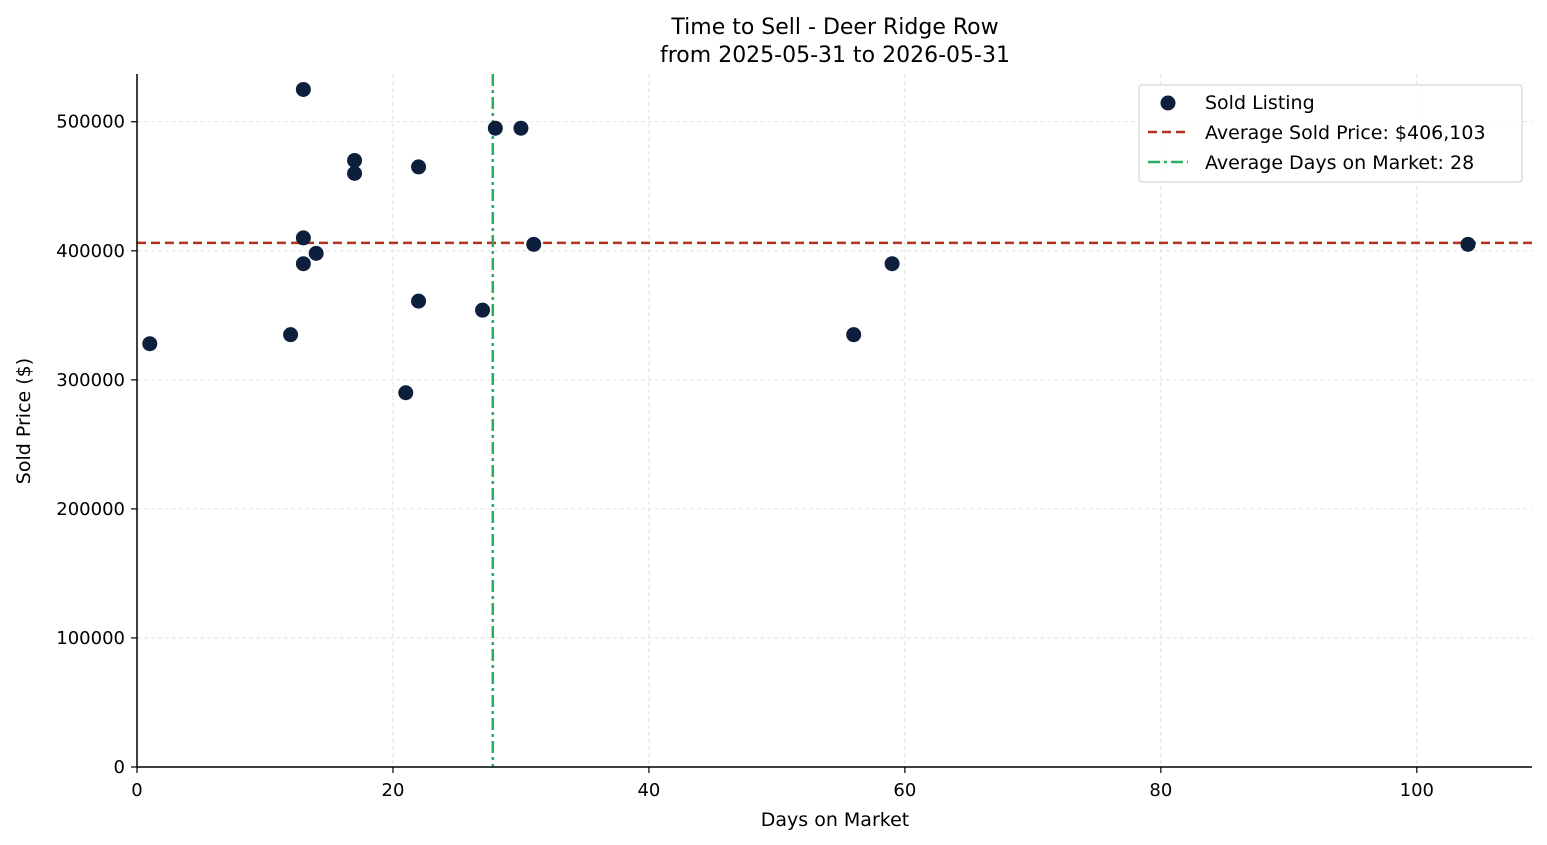 The image size is (1547, 845). Describe the element at coordinates (90, 380) in the screenshot. I see `y-tick-label-300000: 300000` at that location.